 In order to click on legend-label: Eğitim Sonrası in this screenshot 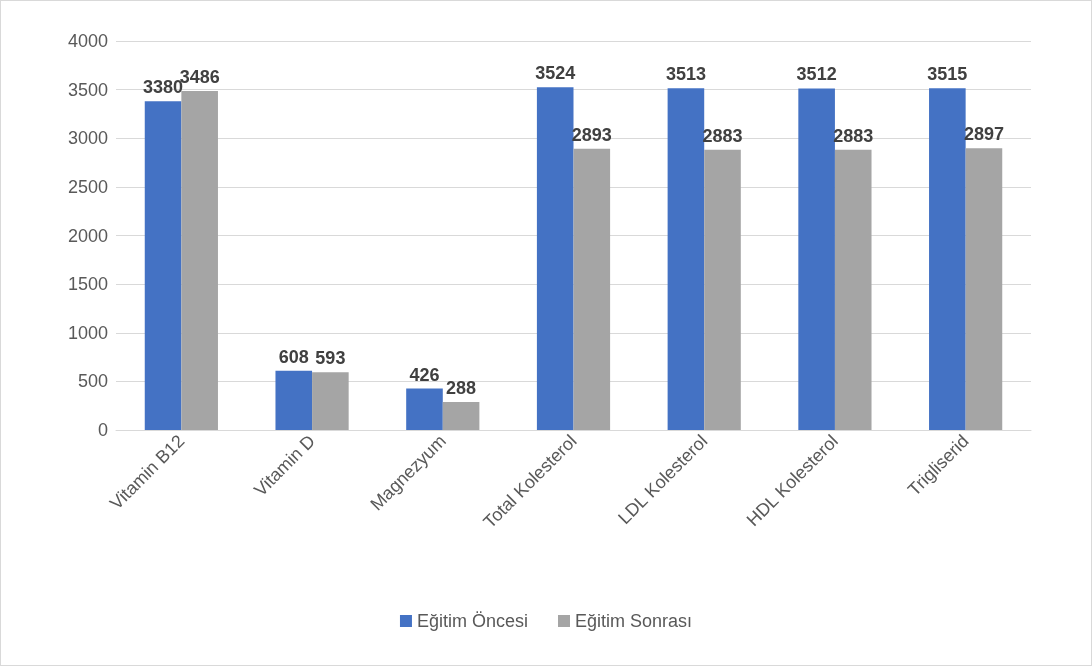, I will do `click(633, 621)`.